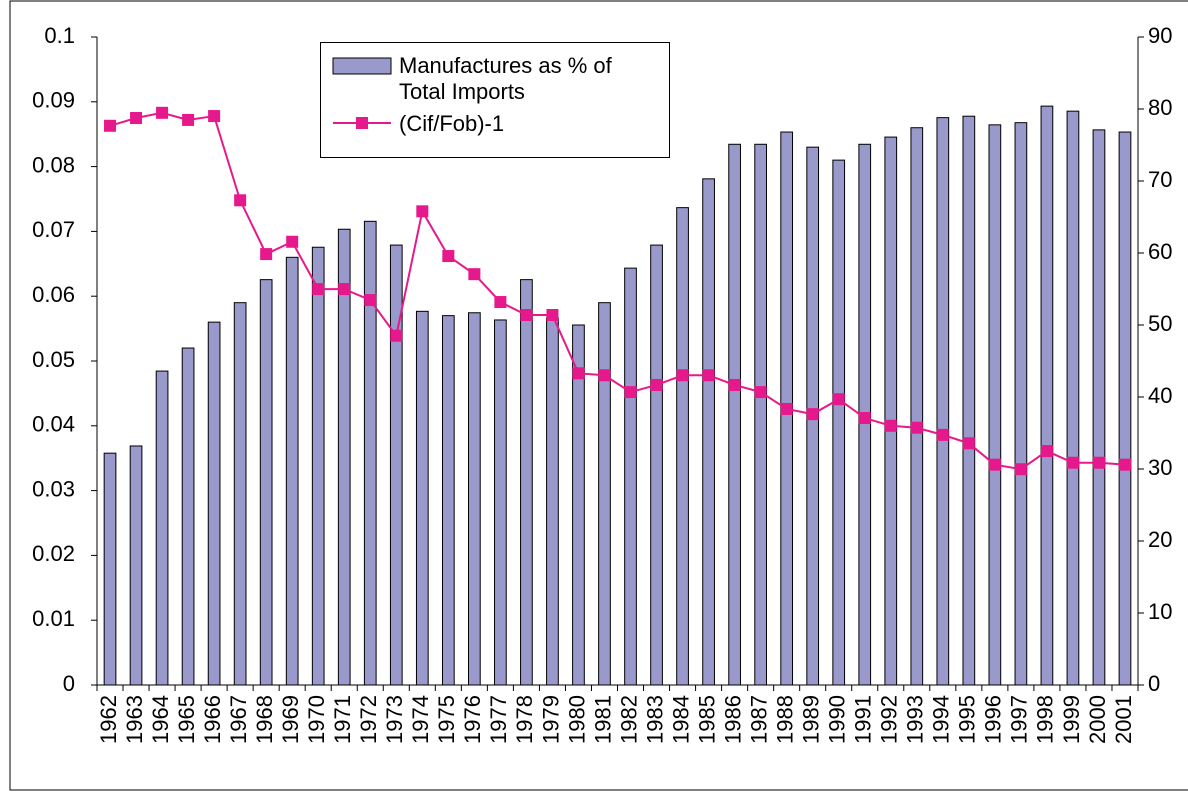 The height and width of the screenshot is (793, 1188). What do you see at coordinates (290, 719) in the screenshot?
I see `x-tick-label: 1969` at bounding box center [290, 719].